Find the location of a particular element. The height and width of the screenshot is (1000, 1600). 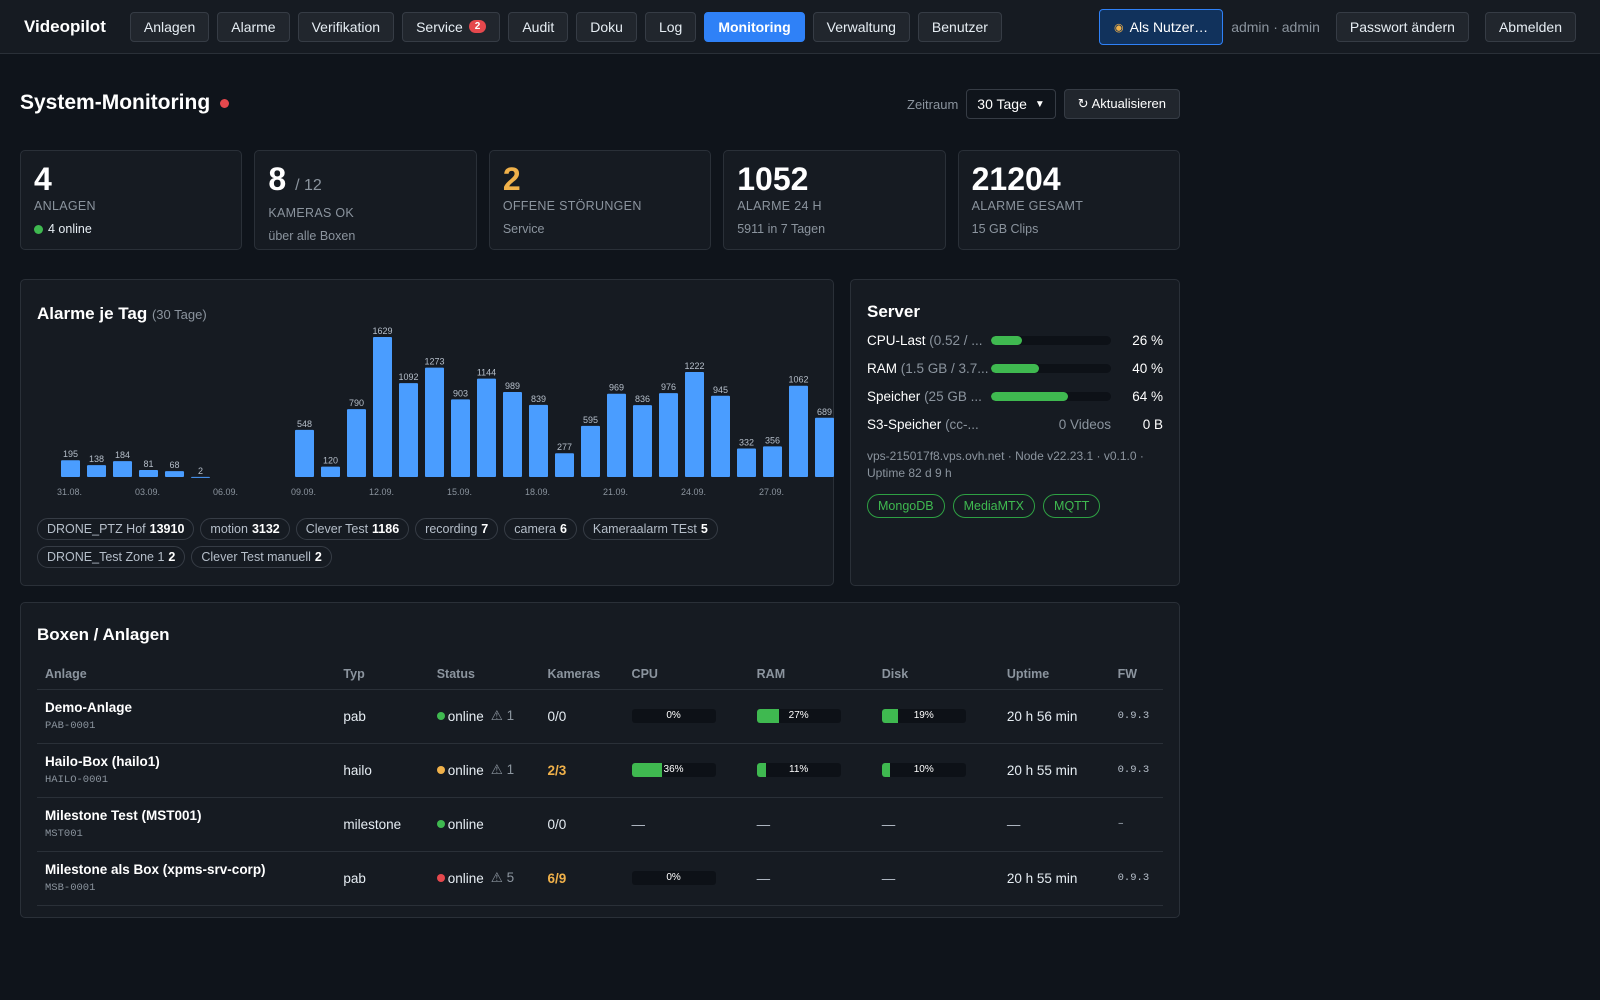

nav-label: Audit is located at coordinates (538, 26).